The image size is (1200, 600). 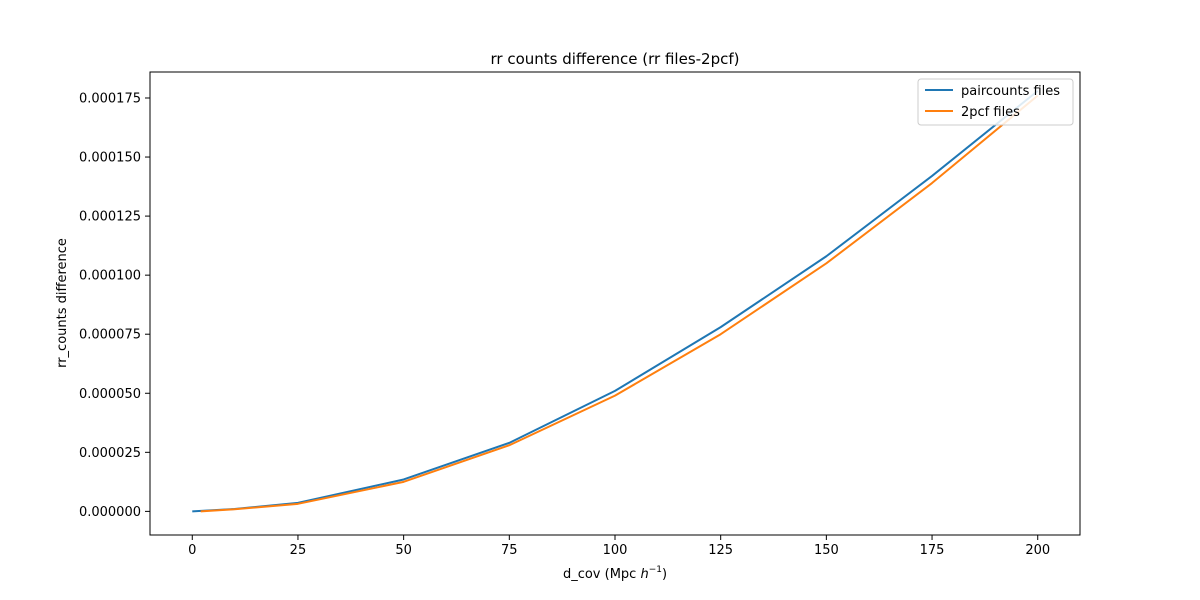 What do you see at coordinates (403, 550) in the screenshot?
I see `x-tick-label: 50` at bounding box center [403, 550].